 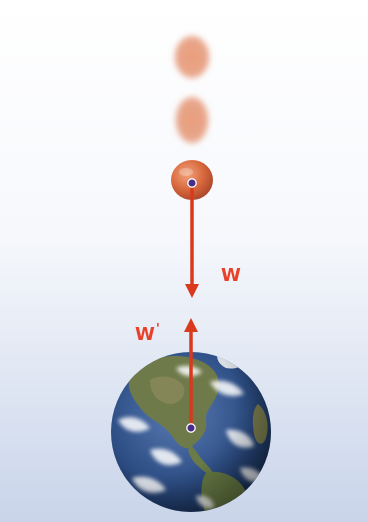 I want to click on ball-ghost-top, so click(x=192, y=57).